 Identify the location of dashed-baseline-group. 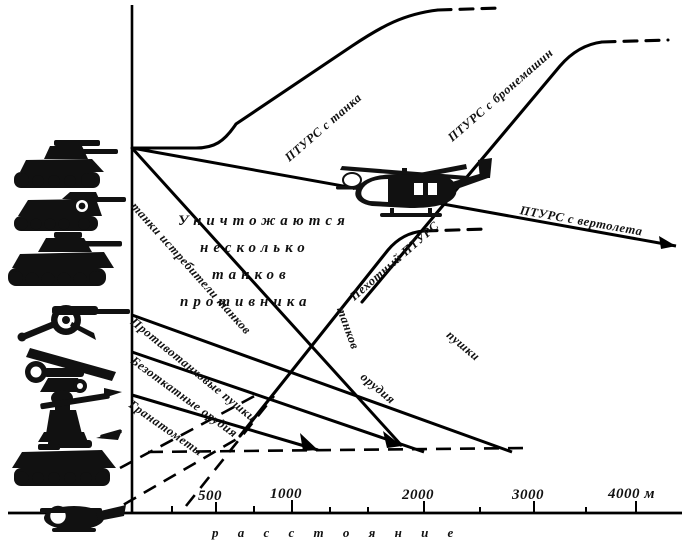
(338, 450).